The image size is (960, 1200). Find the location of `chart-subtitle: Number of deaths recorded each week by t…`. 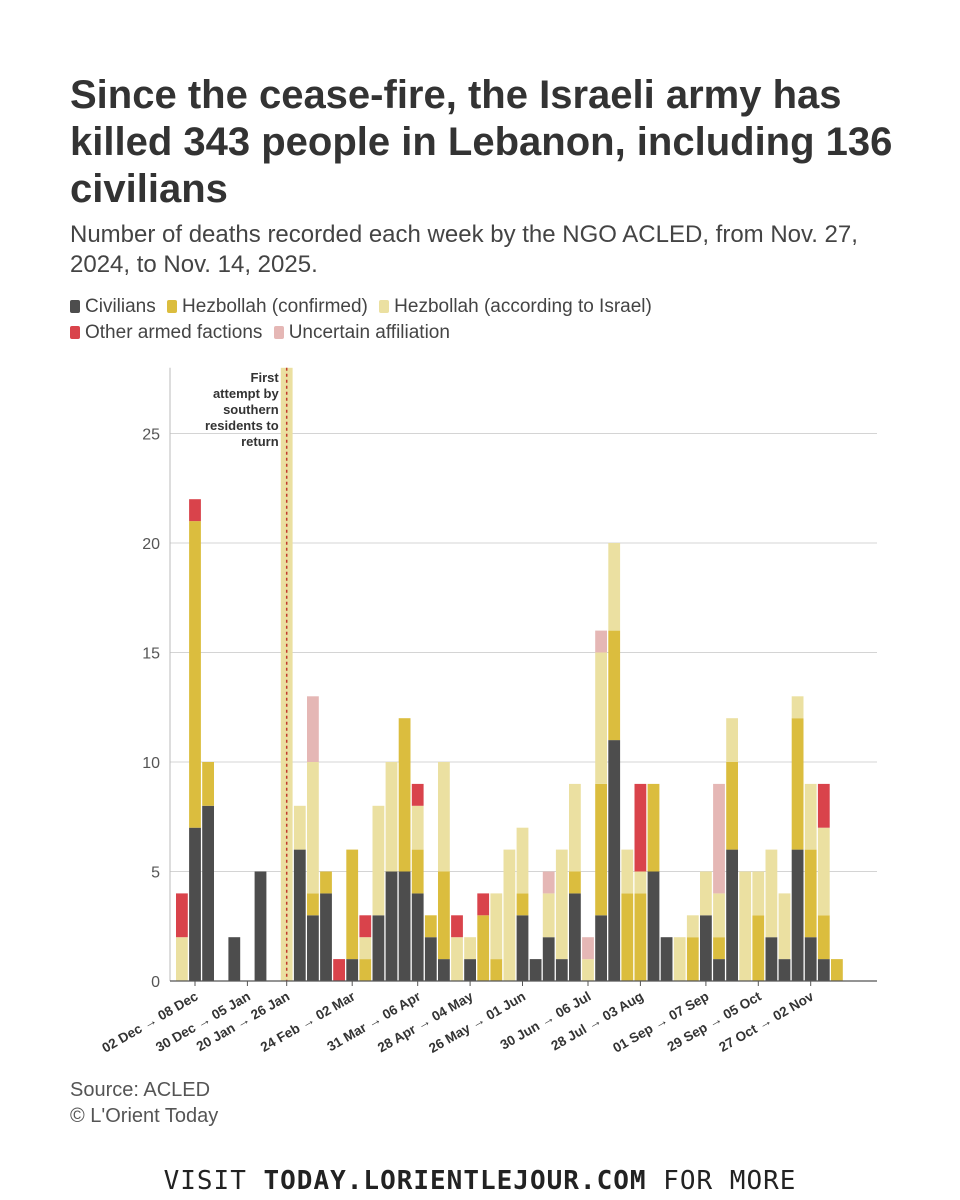

chart-subtitle: Number of deaths recorded each week by t… is located at coordinates (464, 249).